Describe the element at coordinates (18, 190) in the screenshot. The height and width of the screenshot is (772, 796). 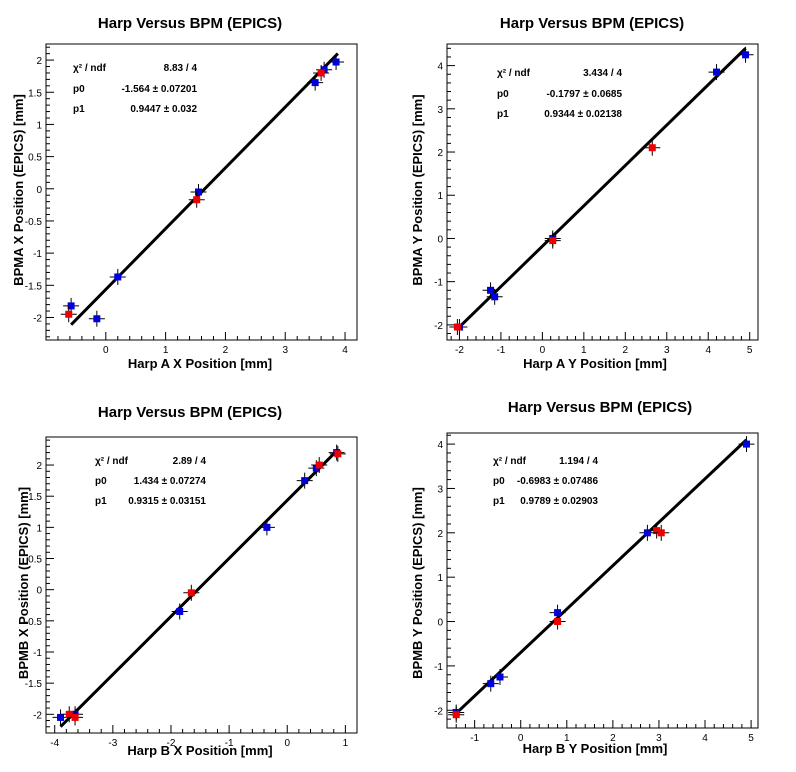
I see `y-axis-label: BPMA X Position (EPICS) [mm]` at that location.